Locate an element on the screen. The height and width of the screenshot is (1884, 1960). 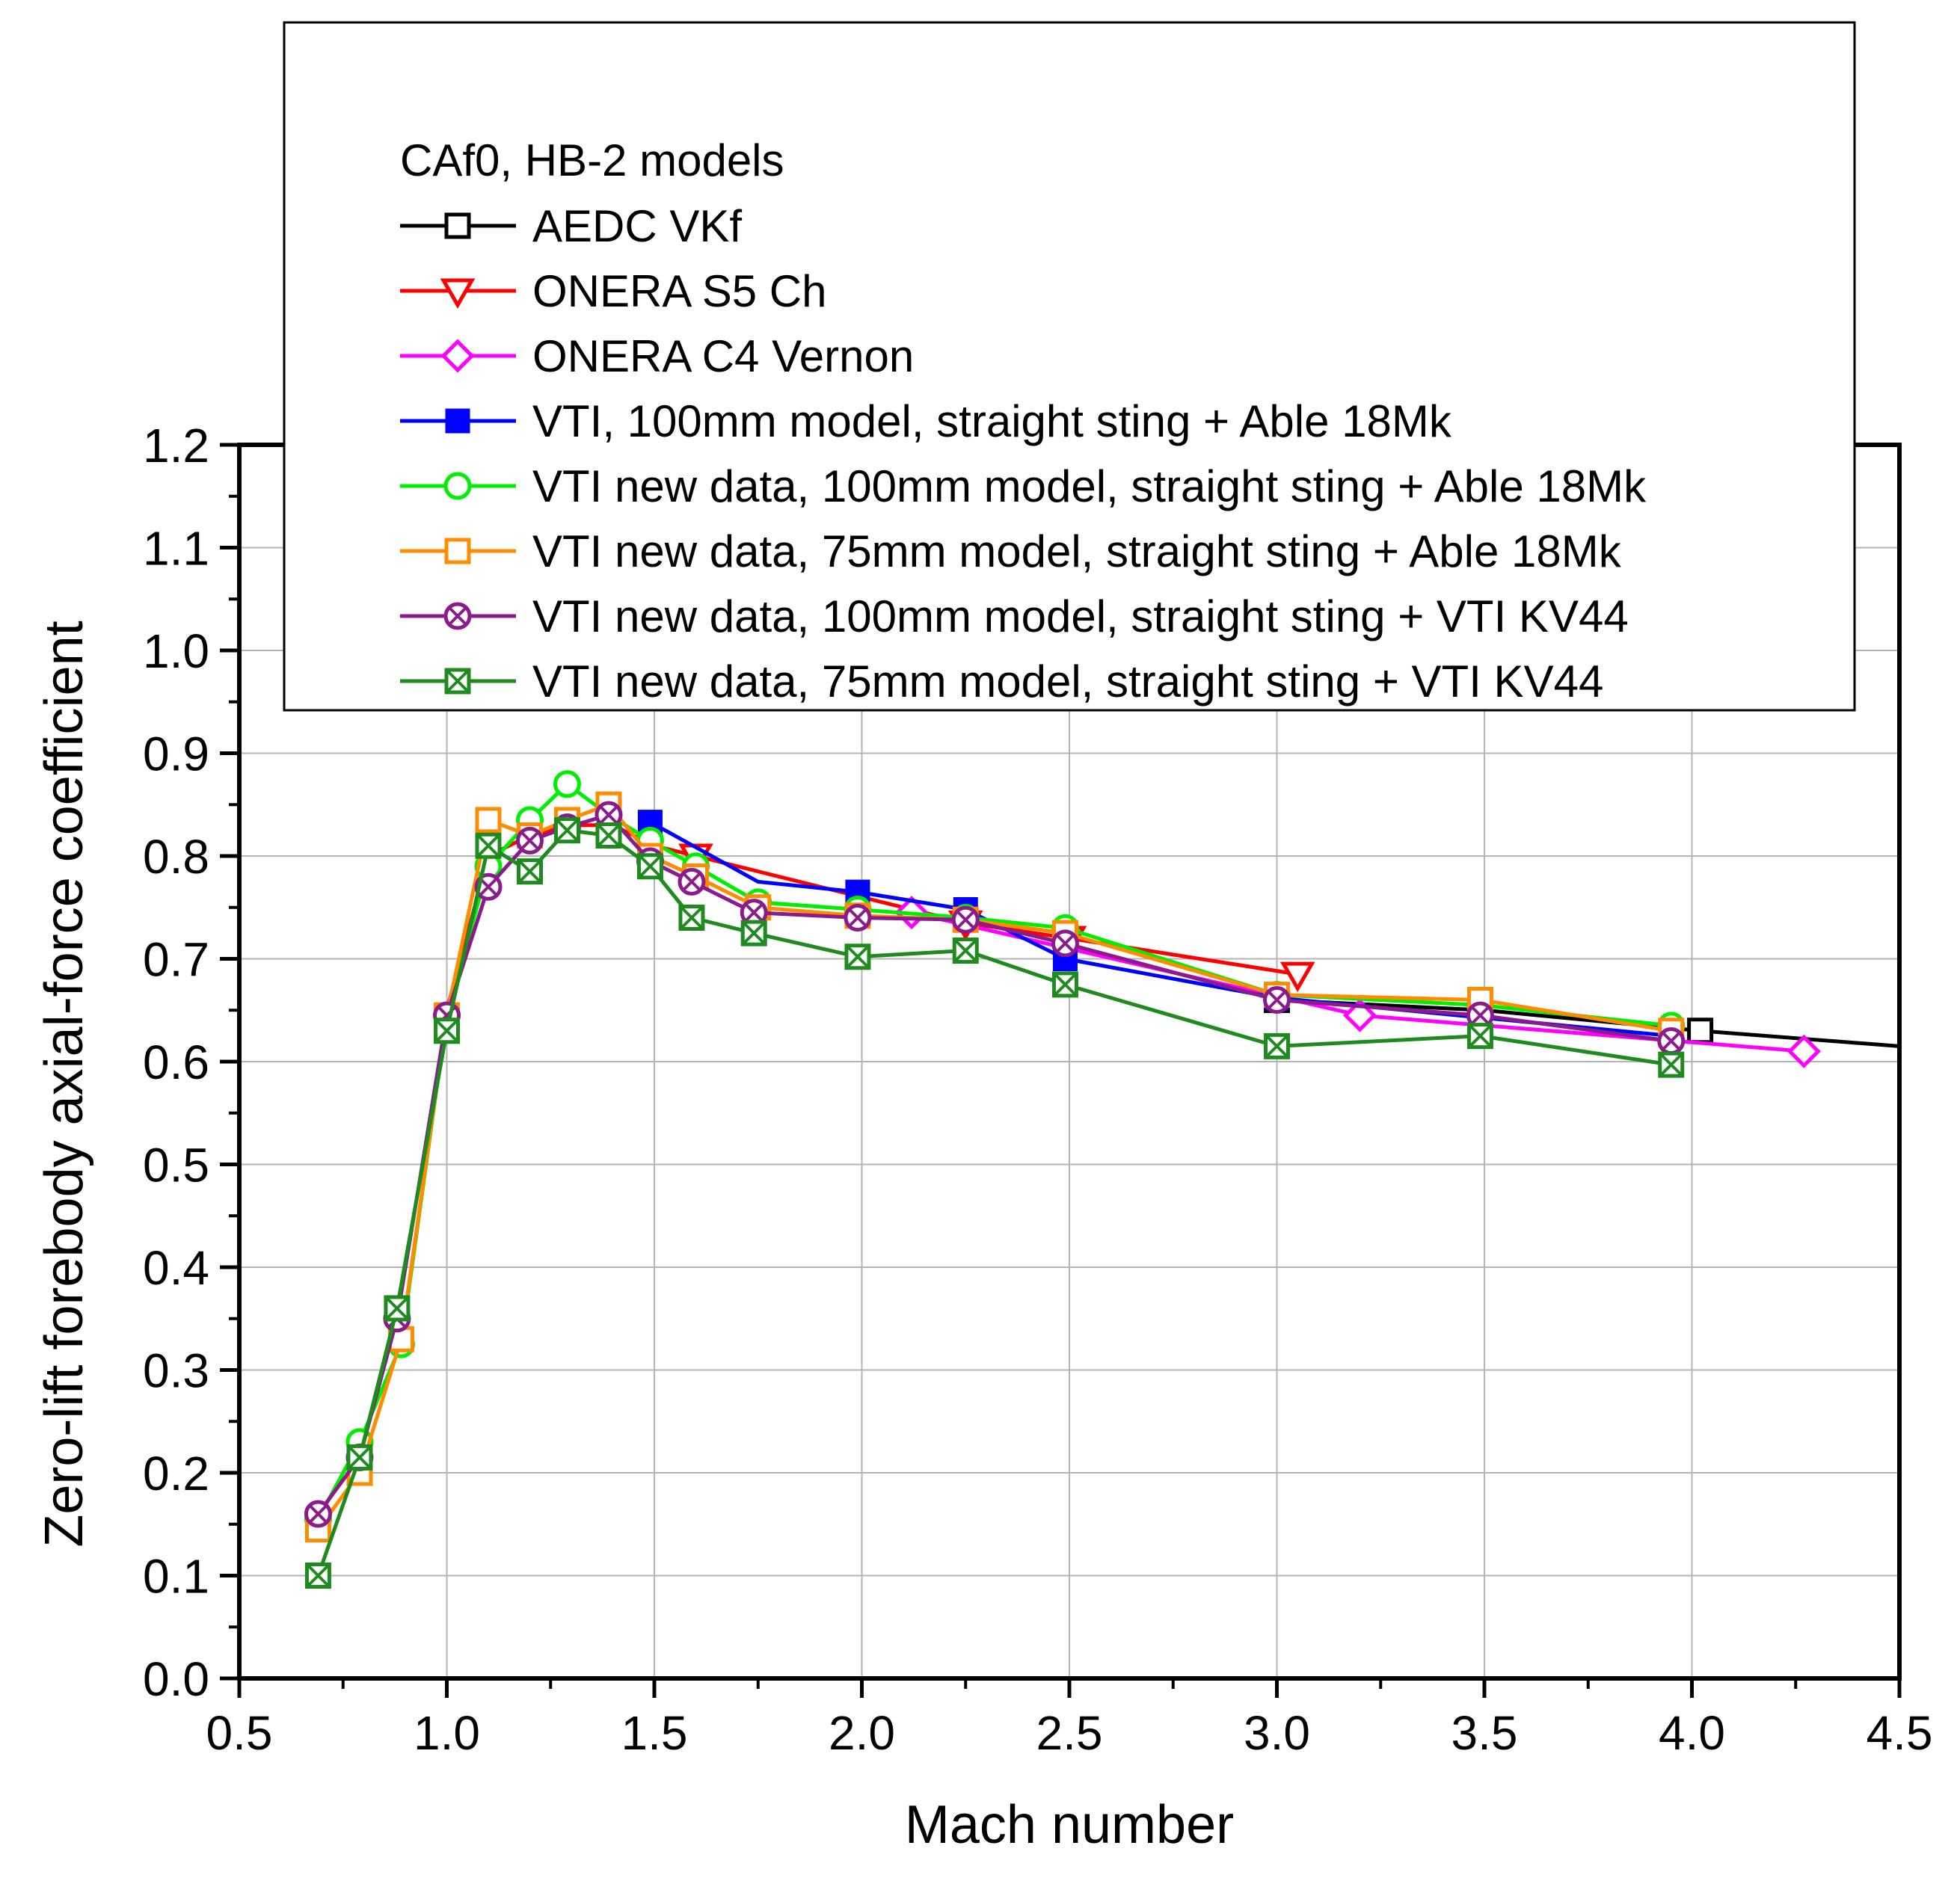
legend-item: ONERA C4 Vernon is located at coordinates (657, 356).